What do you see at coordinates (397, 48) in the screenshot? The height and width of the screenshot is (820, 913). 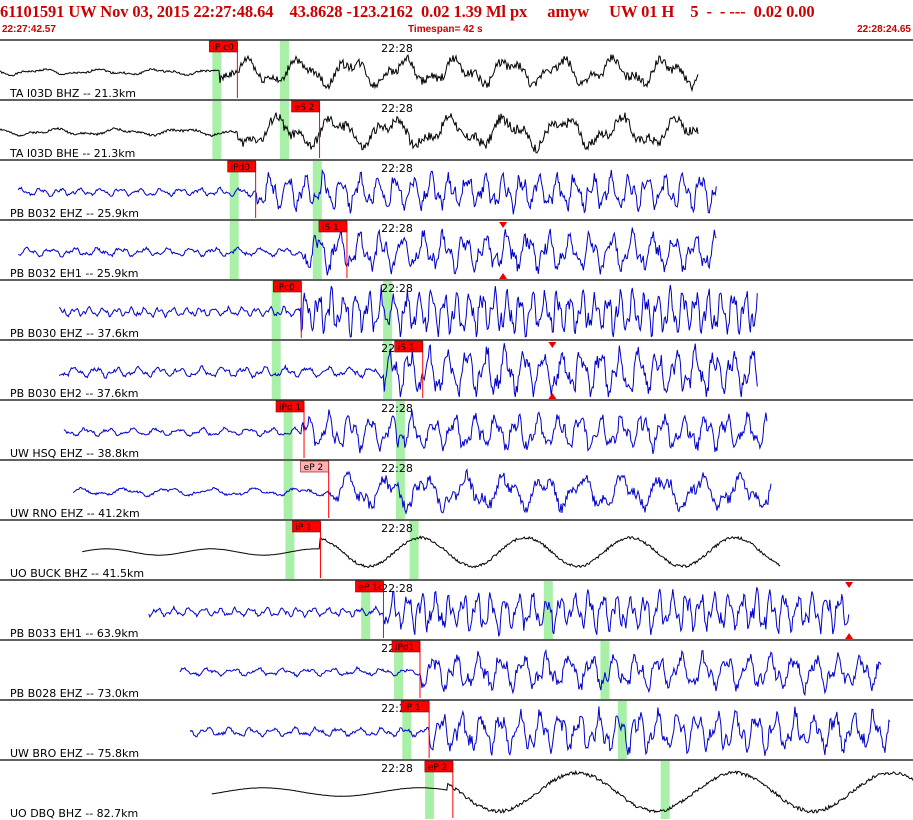 I see `minute-mark-label-1: 22:28` at bounding box center [397, 48].